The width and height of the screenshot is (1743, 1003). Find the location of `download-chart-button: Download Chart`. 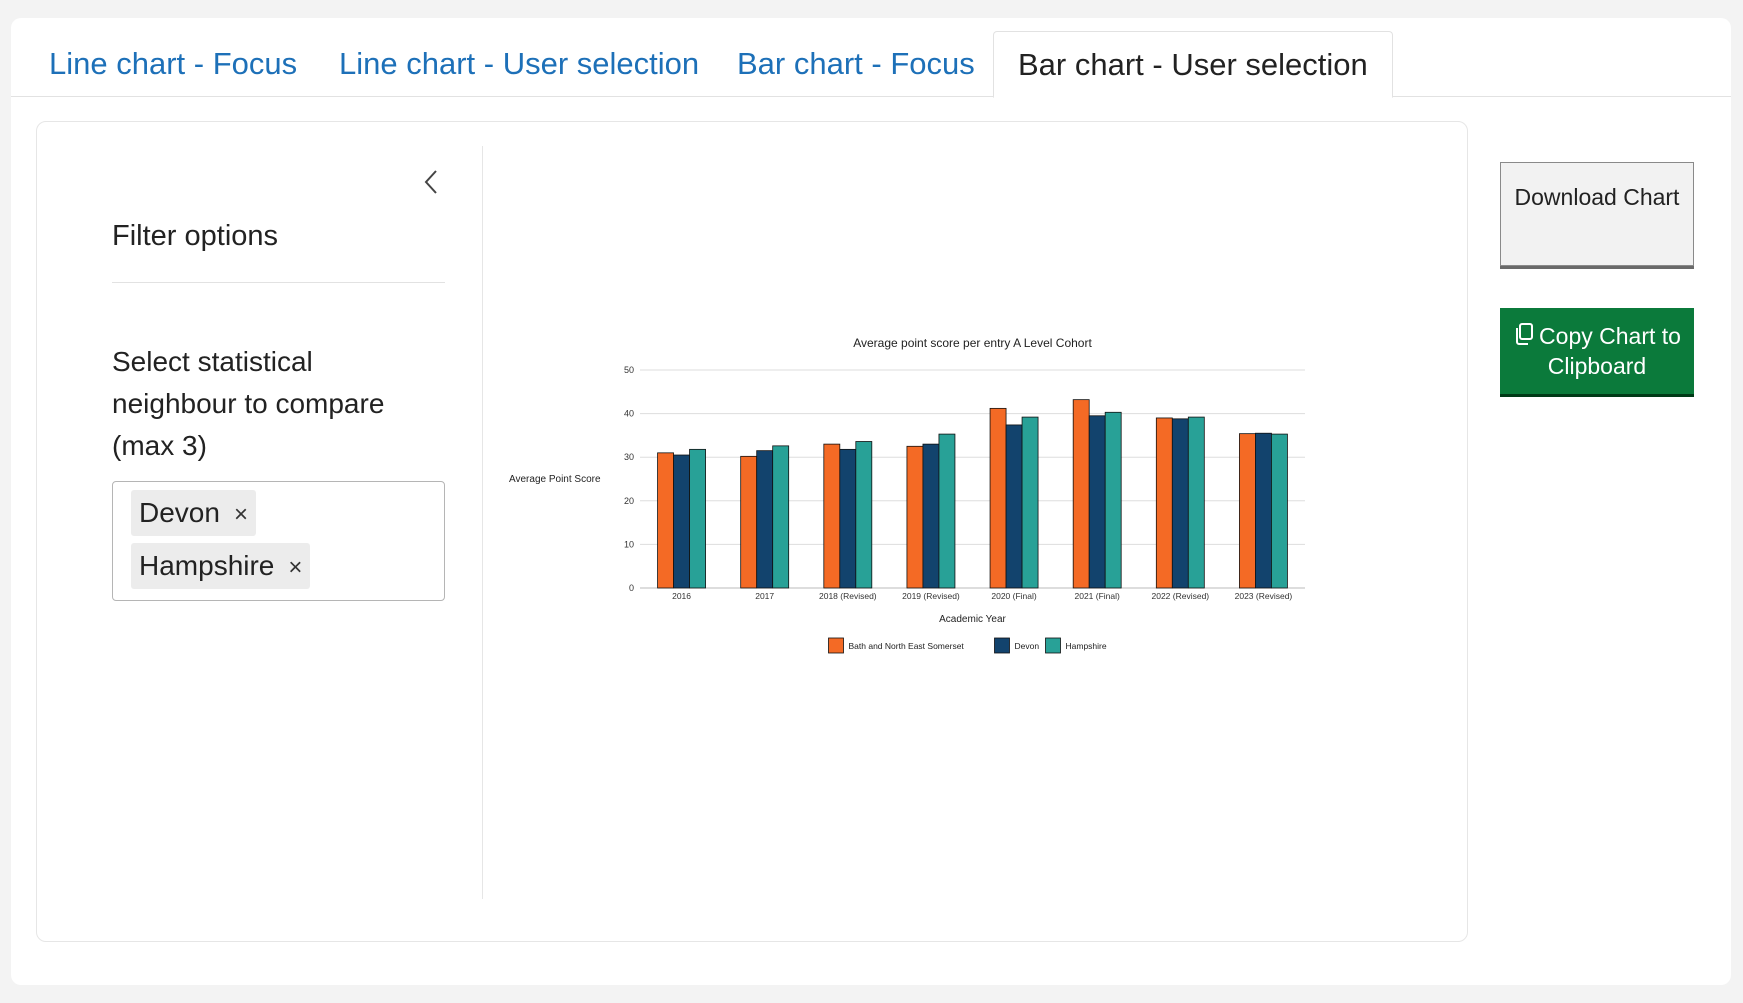

download-chart-button: Download Chart is located at coordinates (1597, 214).